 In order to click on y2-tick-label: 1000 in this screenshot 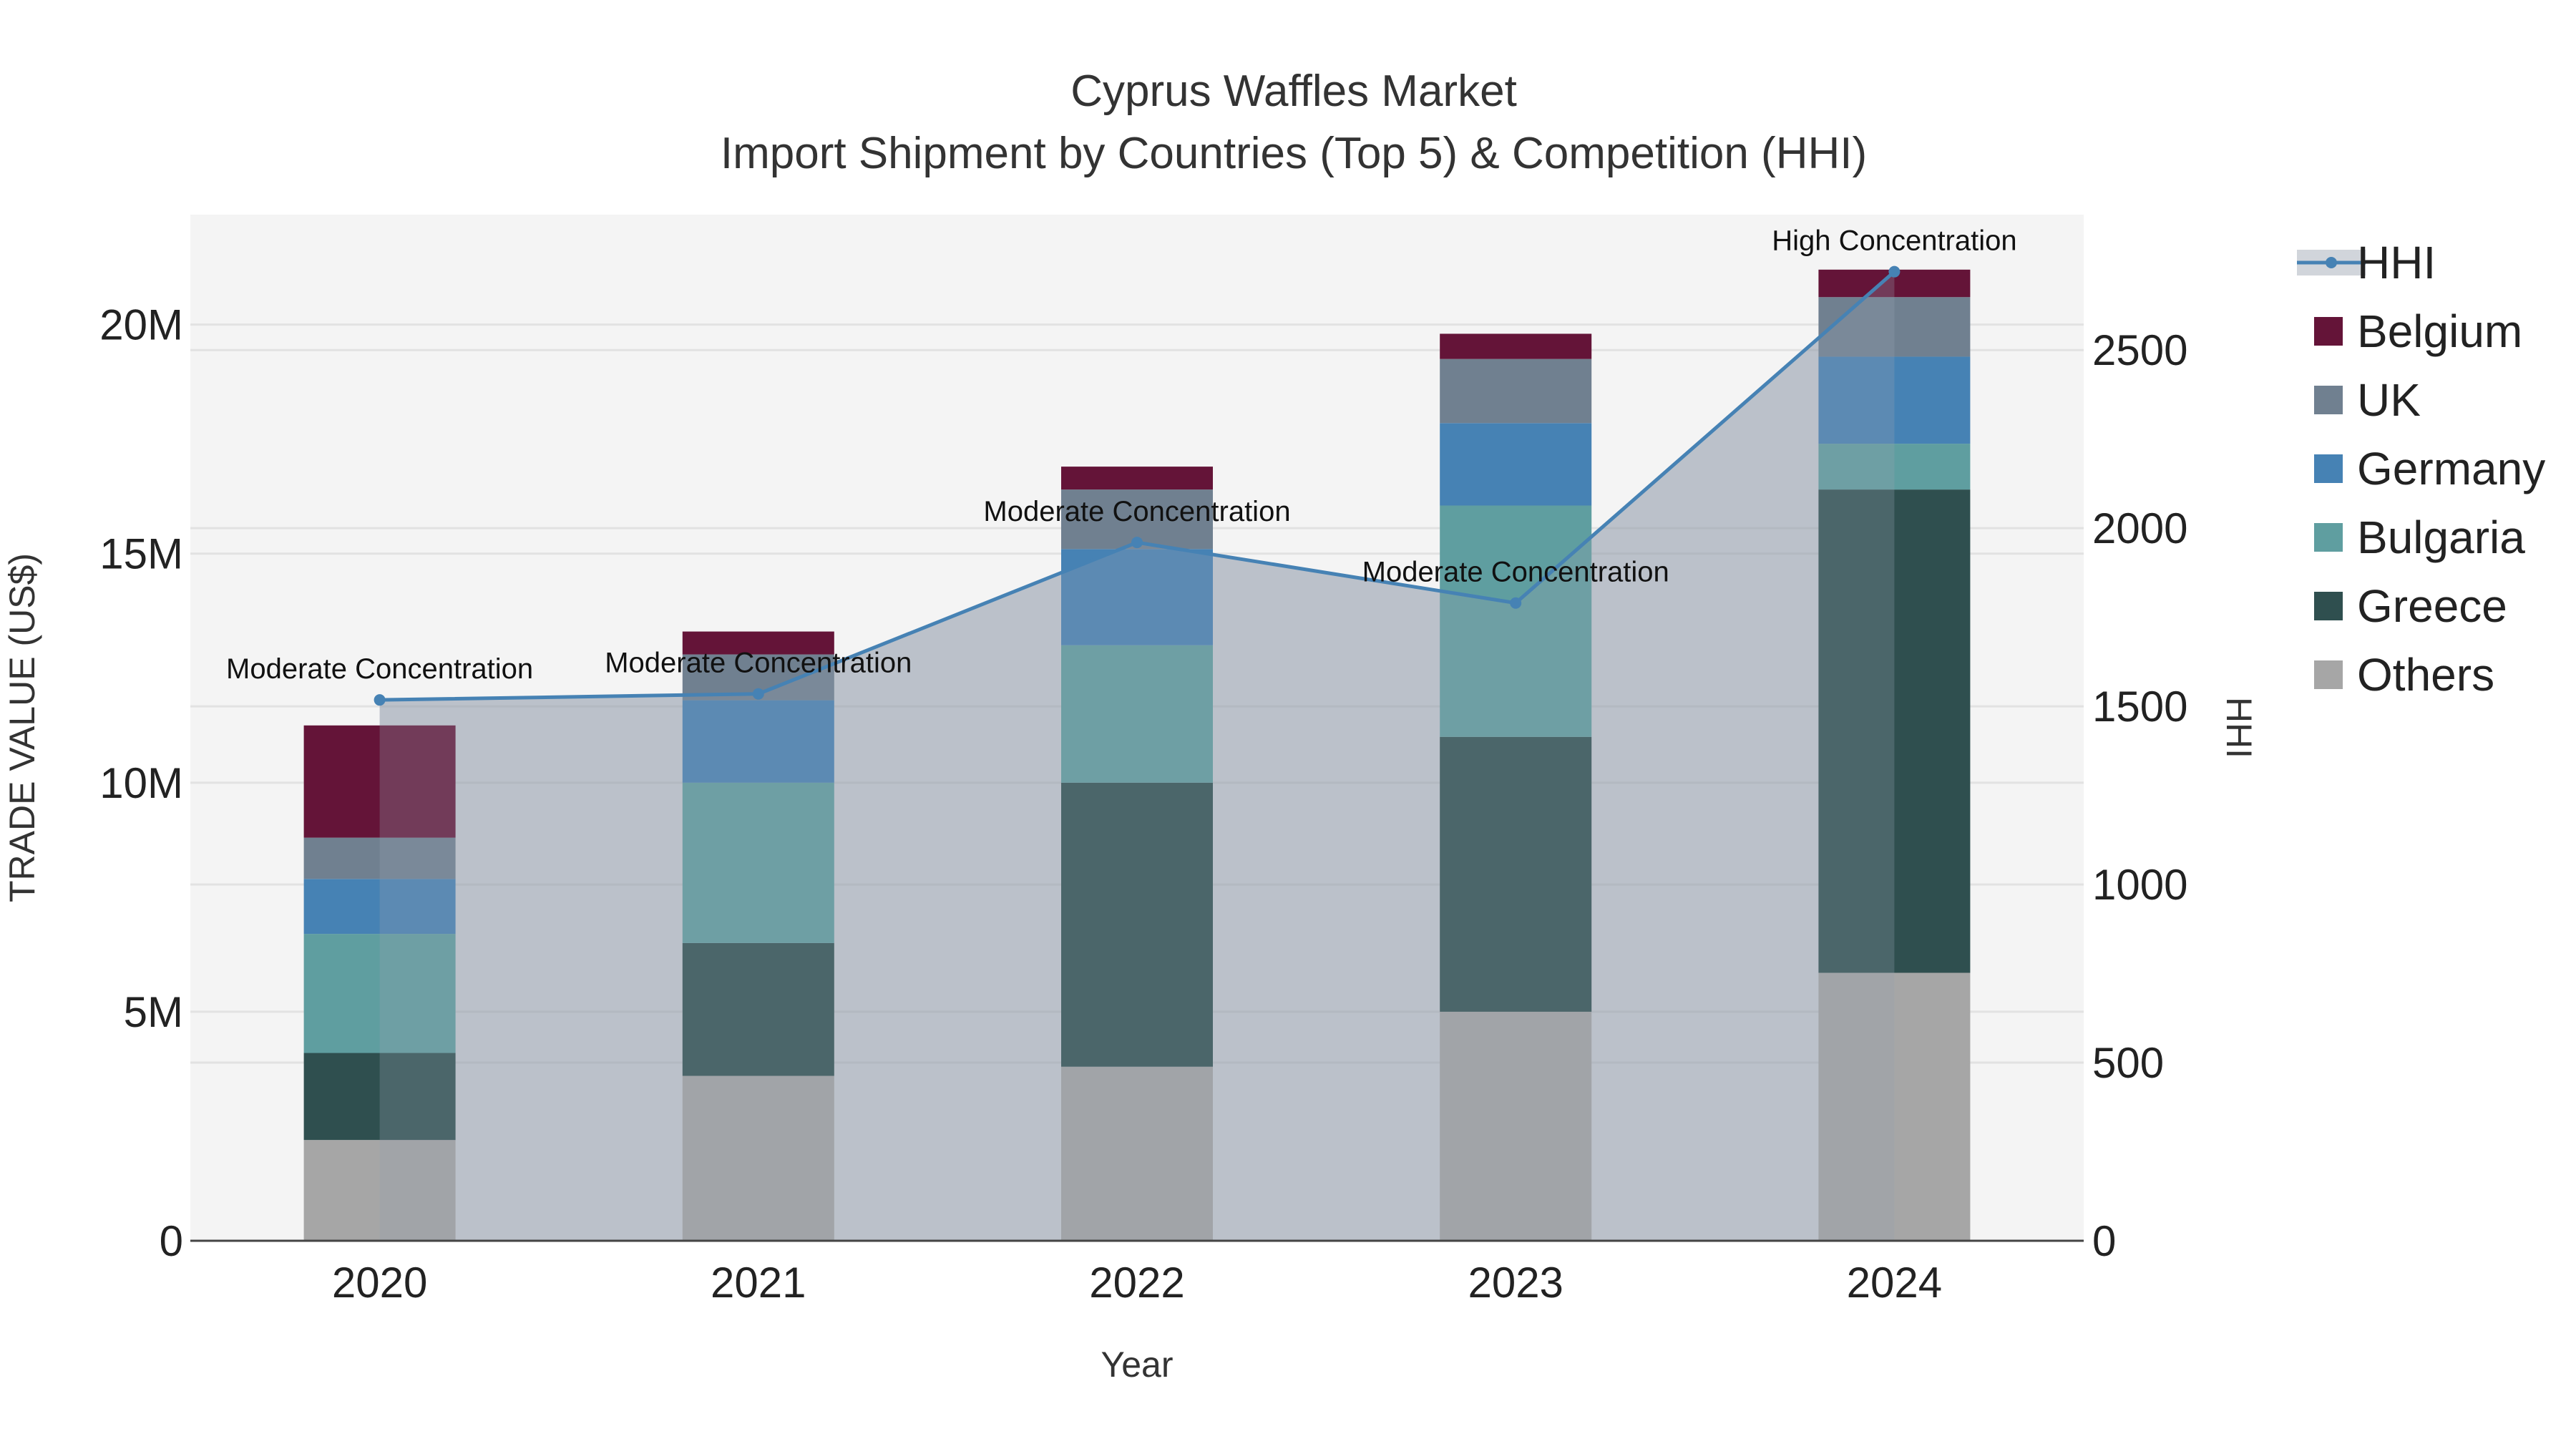, I will do `click(2139, 885)`.